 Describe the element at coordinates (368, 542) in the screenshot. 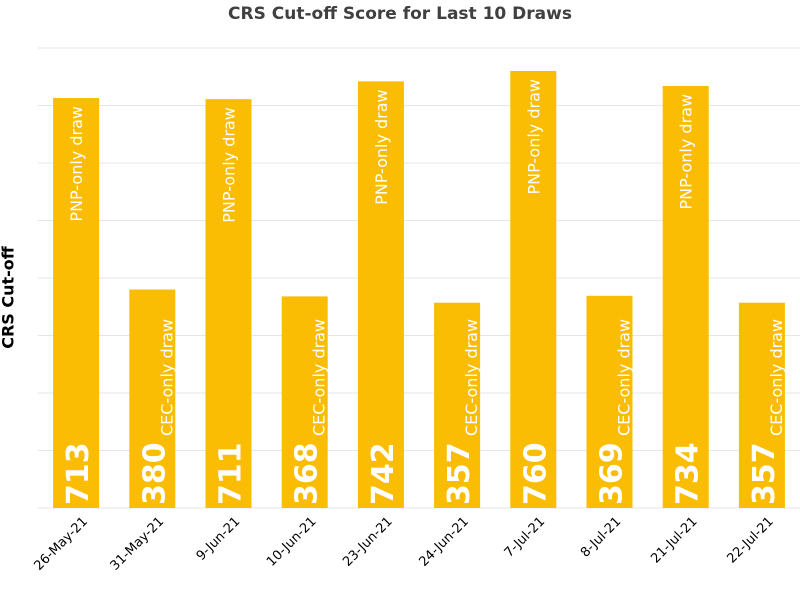

I see `x-tick-label: 23-Jun-21` at that location.